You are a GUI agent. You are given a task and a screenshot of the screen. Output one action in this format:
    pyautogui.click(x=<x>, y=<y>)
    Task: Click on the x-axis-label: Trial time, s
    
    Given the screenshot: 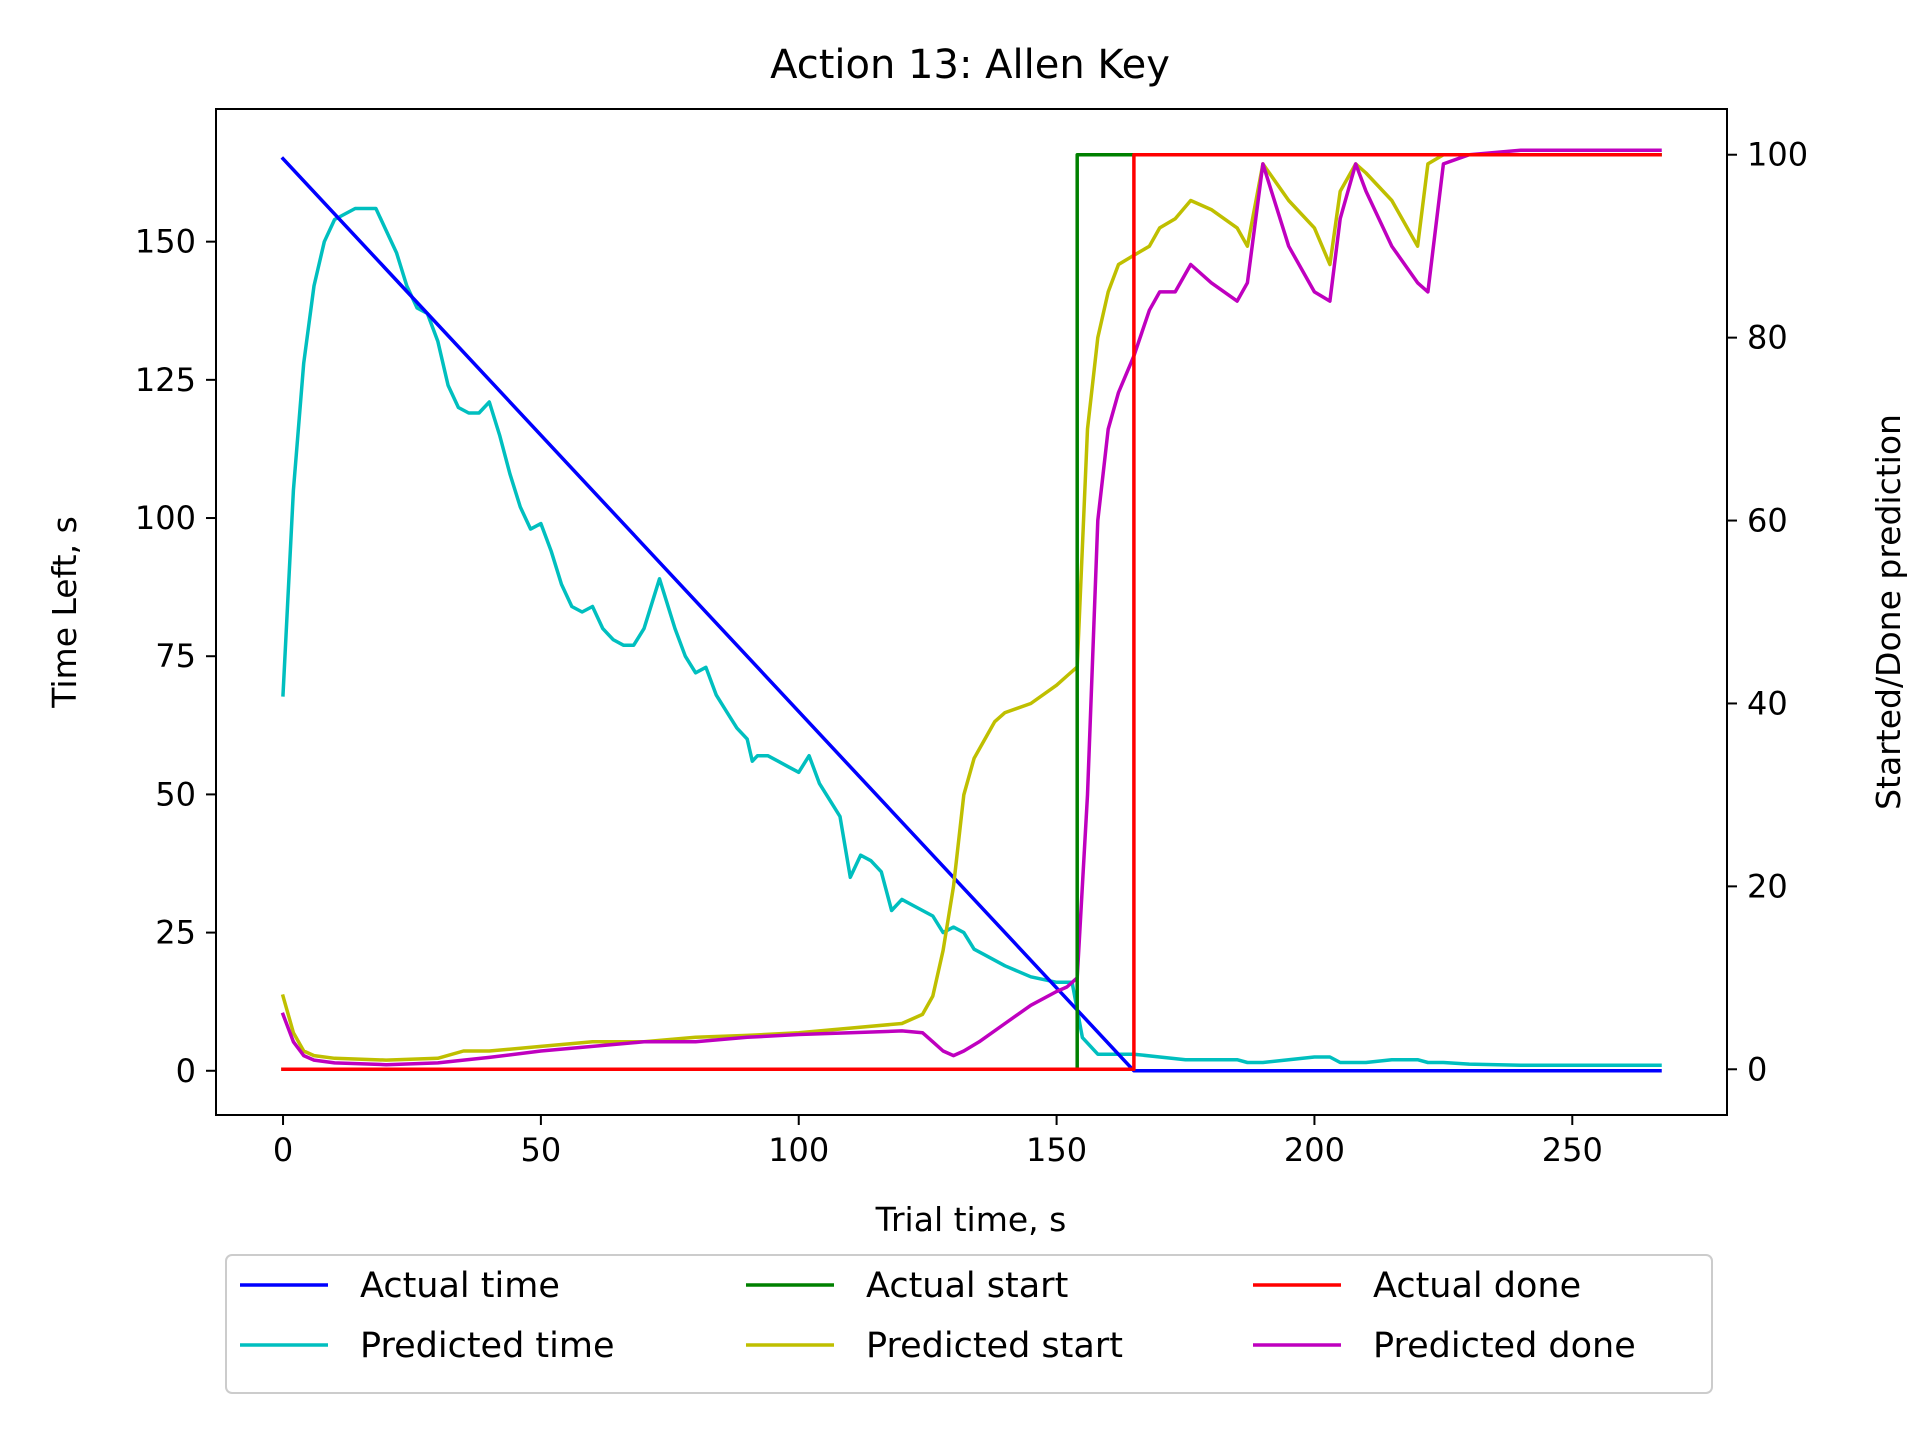 What is the action you would take?
    pyautogui.click(x=971, y=1219)
    